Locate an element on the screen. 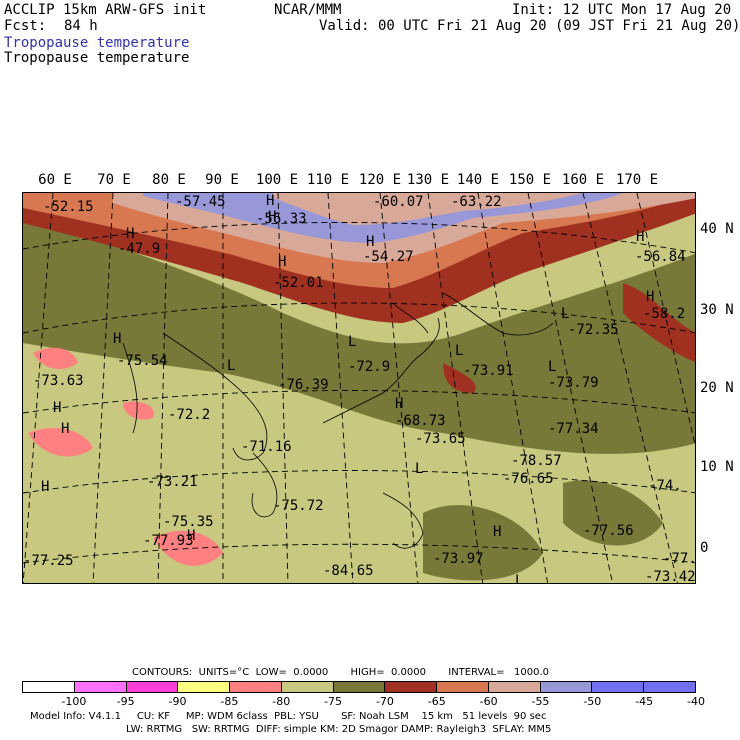 The width and height of the screenshot is (740, 740). temperature-label: -56.84 is located at coordinates (660, 257).